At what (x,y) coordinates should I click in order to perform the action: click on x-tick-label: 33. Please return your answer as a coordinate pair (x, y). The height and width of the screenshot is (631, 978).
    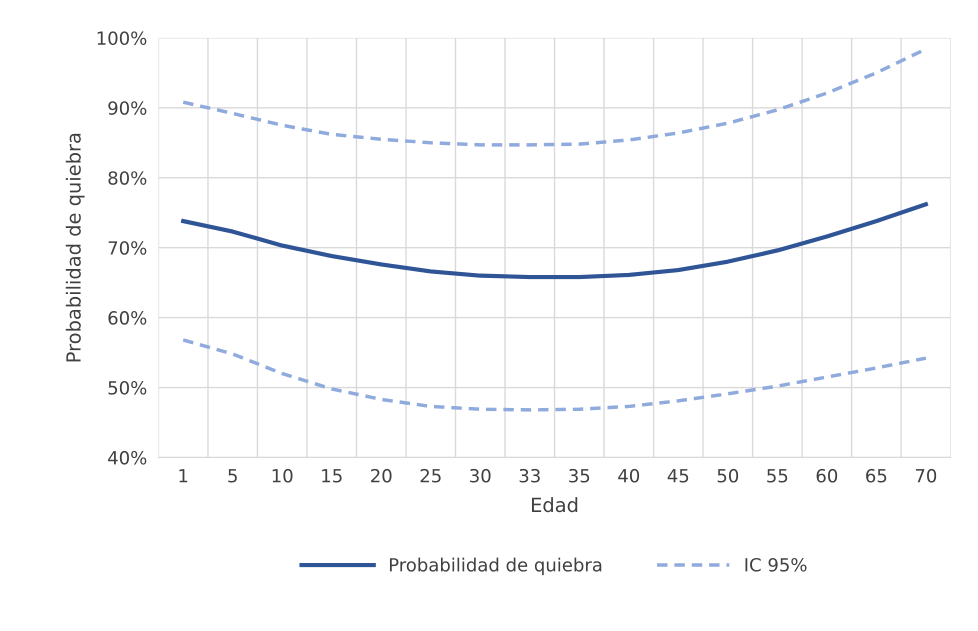
    Looking at the image, I should click on (530, 475).